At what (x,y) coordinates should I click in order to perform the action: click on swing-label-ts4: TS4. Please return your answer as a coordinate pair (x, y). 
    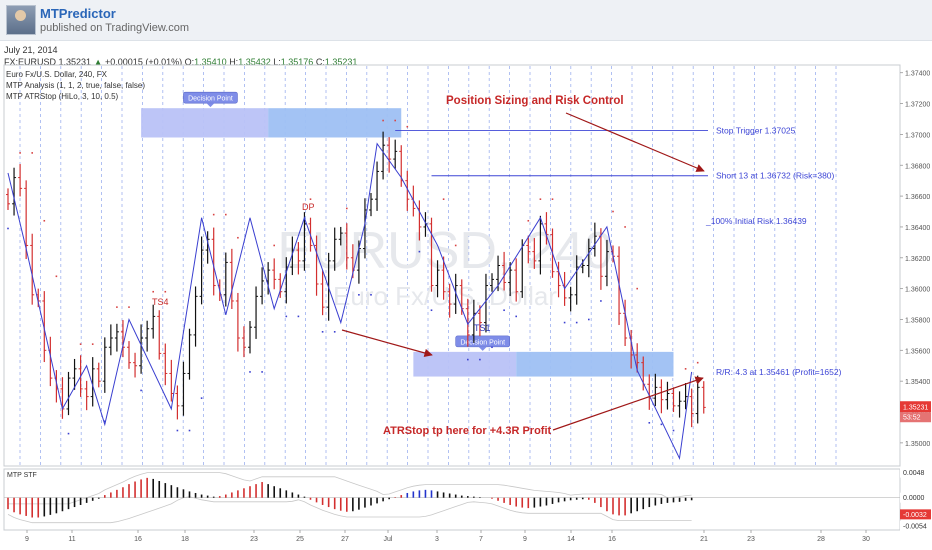
    Looking at the image, I should click on (160, 302).